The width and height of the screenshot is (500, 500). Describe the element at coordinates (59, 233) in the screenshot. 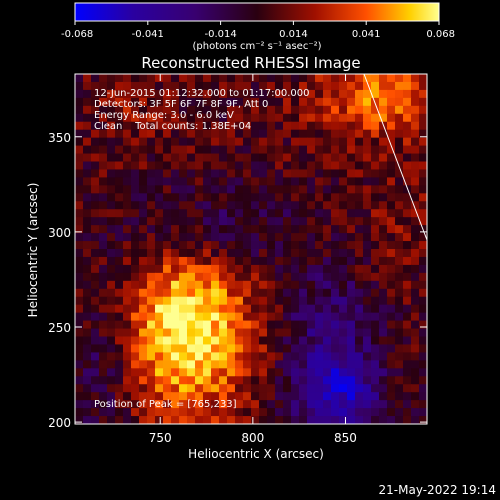

I see `y-tick-label: 300` at that location.